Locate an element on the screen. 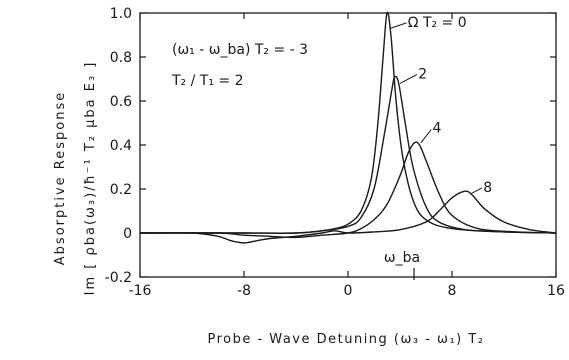  annotation-condition-2: T₂ / T₁ = 2 is located at coordinates (207, 81).